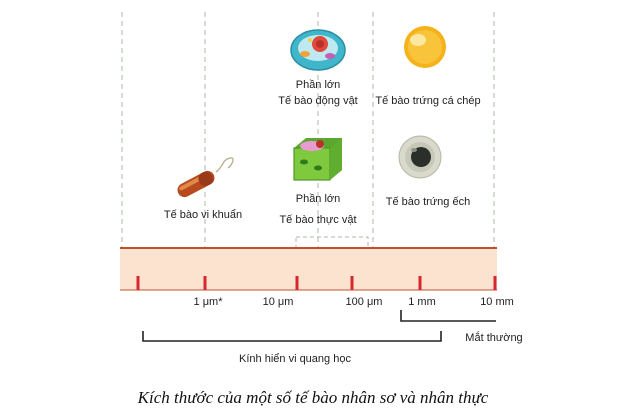 Image resolution: width=626 pixels, height=417 pixels. What do you see at coordinates (295, 359) in the screenshot?
I see `light-microscope-label: Kính hiển vi quang học` at bounding box center [295, 359].